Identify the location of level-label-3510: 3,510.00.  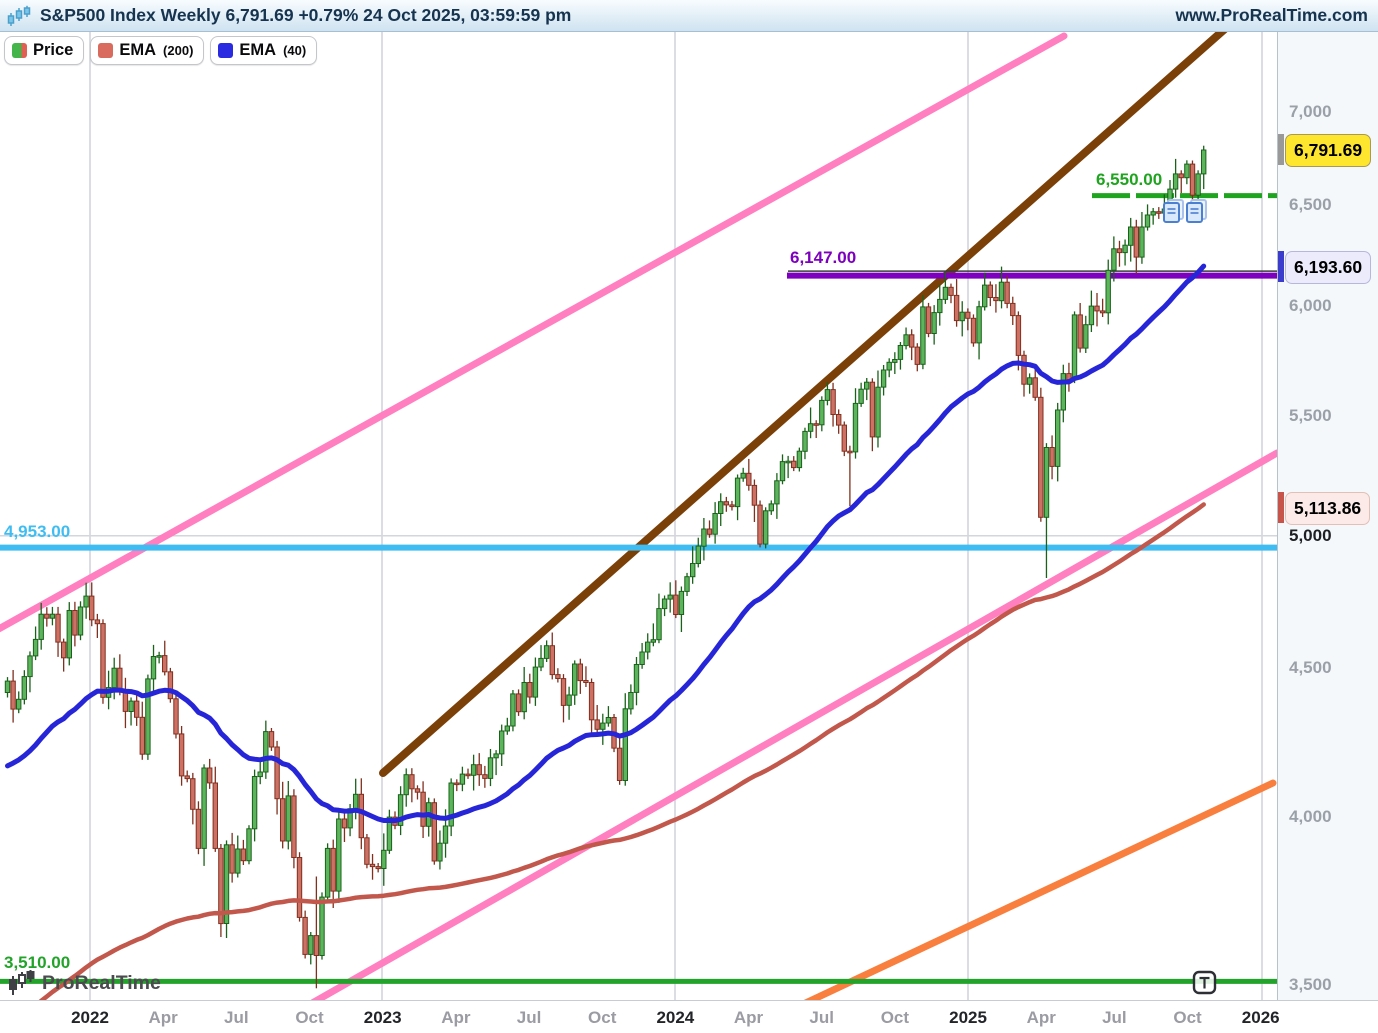
(37, 962).